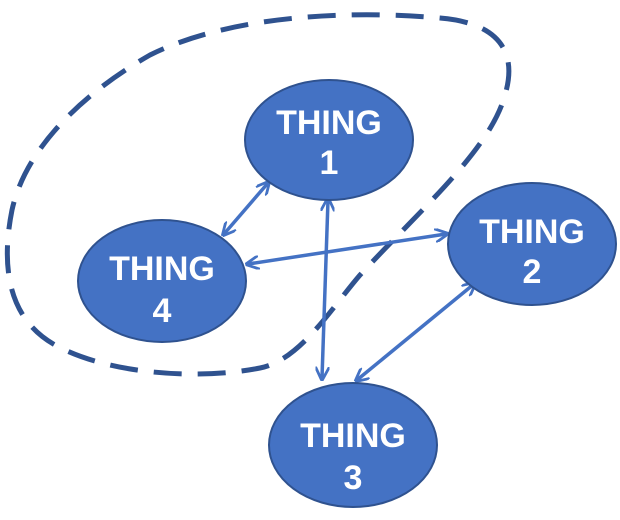 The height and width of the screenshot is (520, 620). I want to click on node-thing2-label-line2: 2, so click(532, 272).